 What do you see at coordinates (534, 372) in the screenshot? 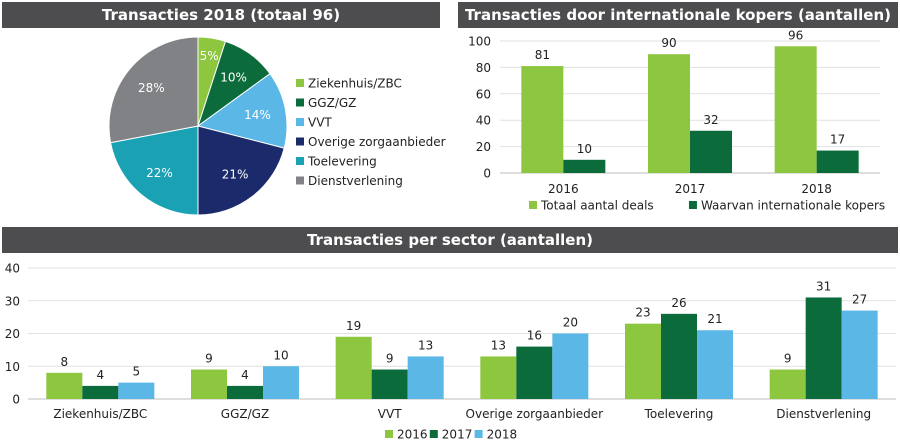
I see `sector-chart-bar-overige-zorgaanbieder-2017` at bounding box center [534, 372].